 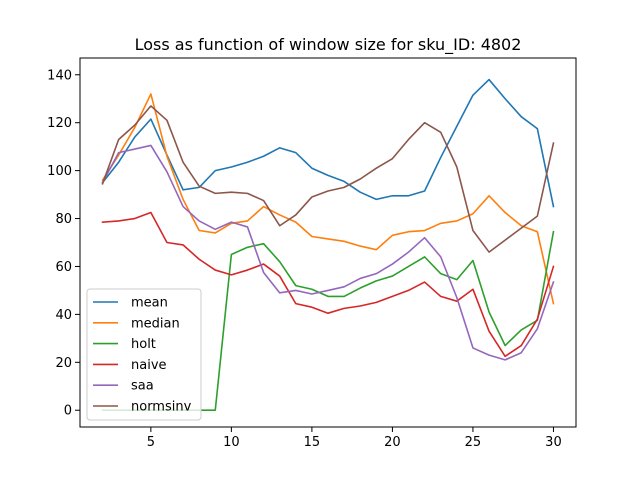 I want to click on y-tick-label: 120, so click(x=59, y=123).